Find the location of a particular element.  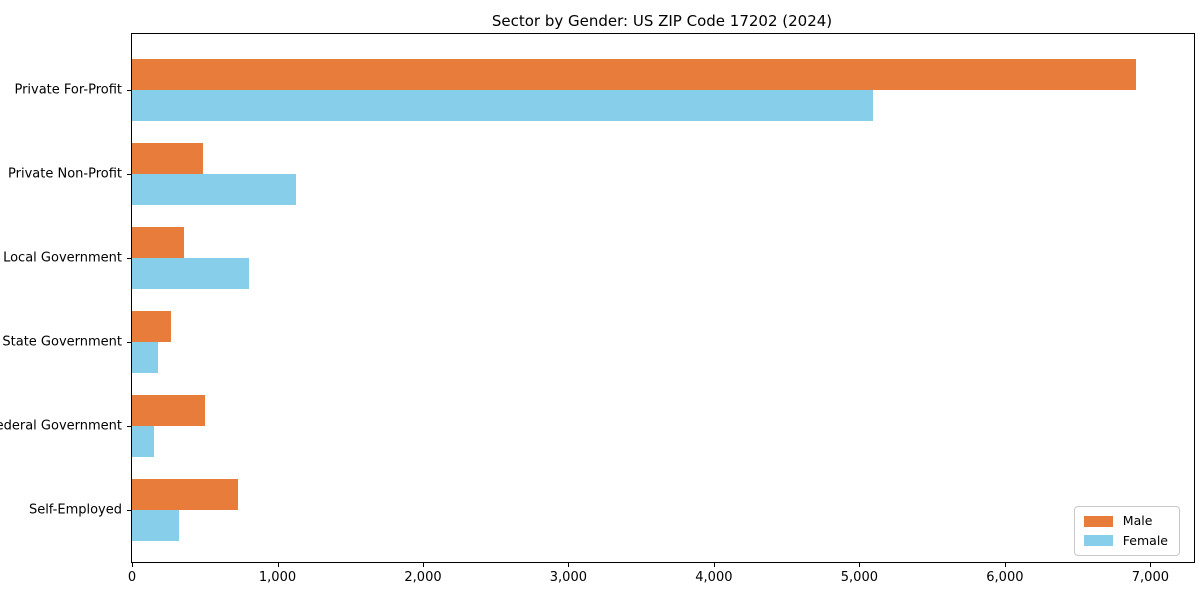

legend-label-male: Male is located at coordinates (1137, 520).